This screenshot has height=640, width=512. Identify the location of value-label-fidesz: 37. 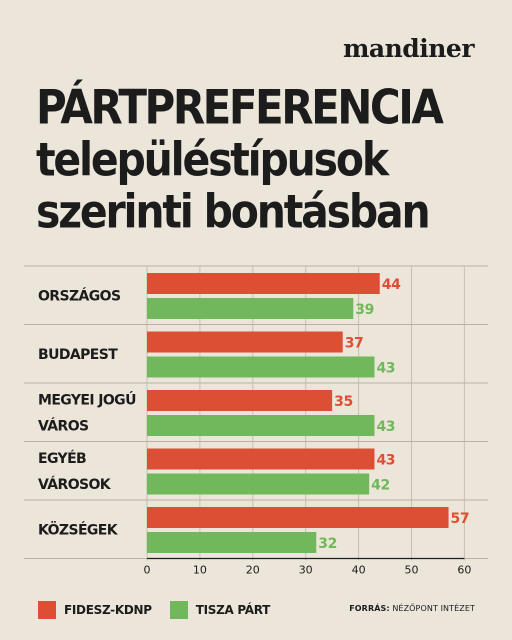
(354, 344).